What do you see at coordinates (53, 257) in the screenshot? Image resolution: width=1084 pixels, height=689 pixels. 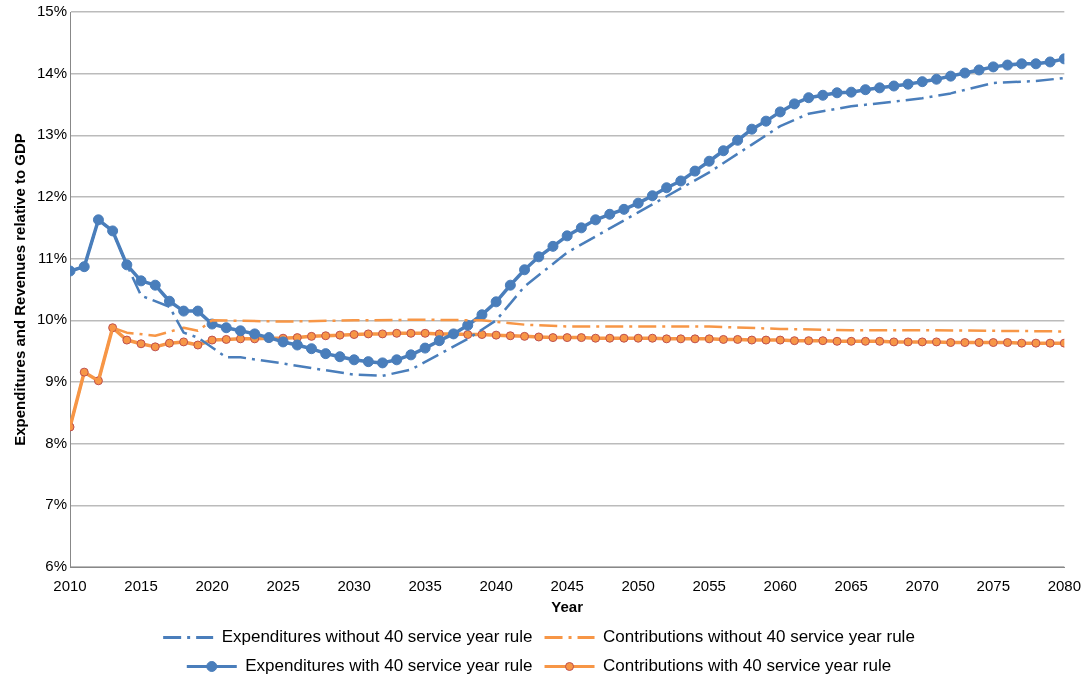 I see `y-tick-label: 11%` at bounding box center [53, 257].